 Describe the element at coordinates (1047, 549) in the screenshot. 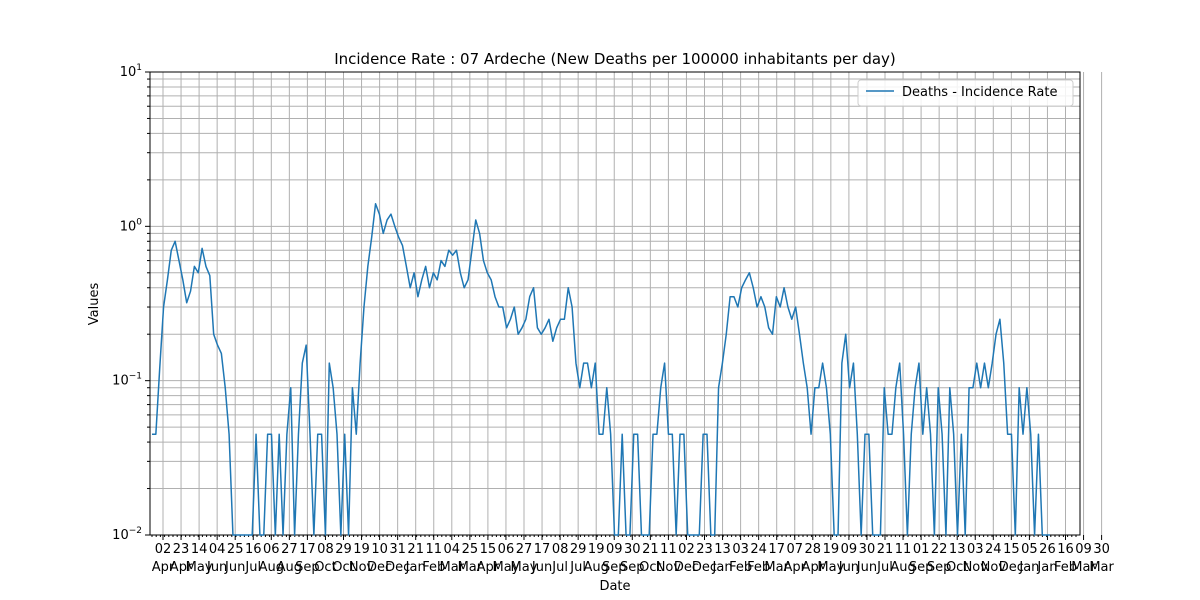

I see `x-tick-label-day: 26` at that location.